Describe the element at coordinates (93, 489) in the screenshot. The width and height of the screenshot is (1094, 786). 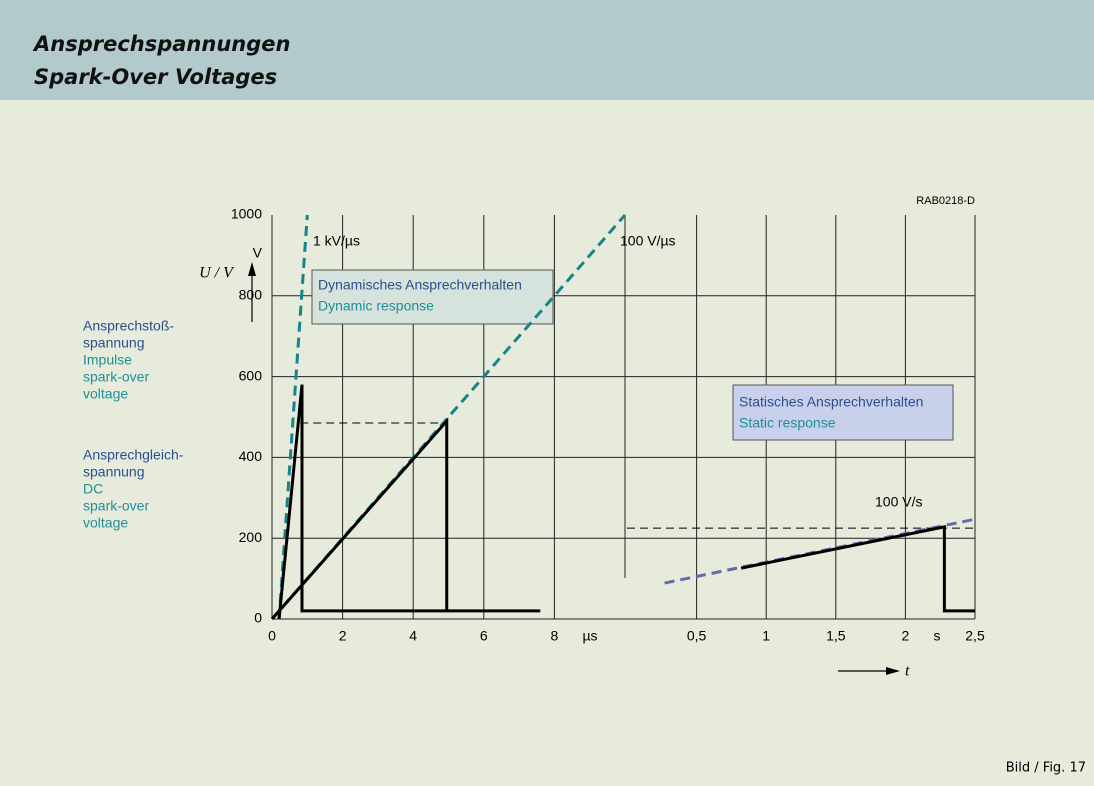
I see `side-label: DC` at that location.